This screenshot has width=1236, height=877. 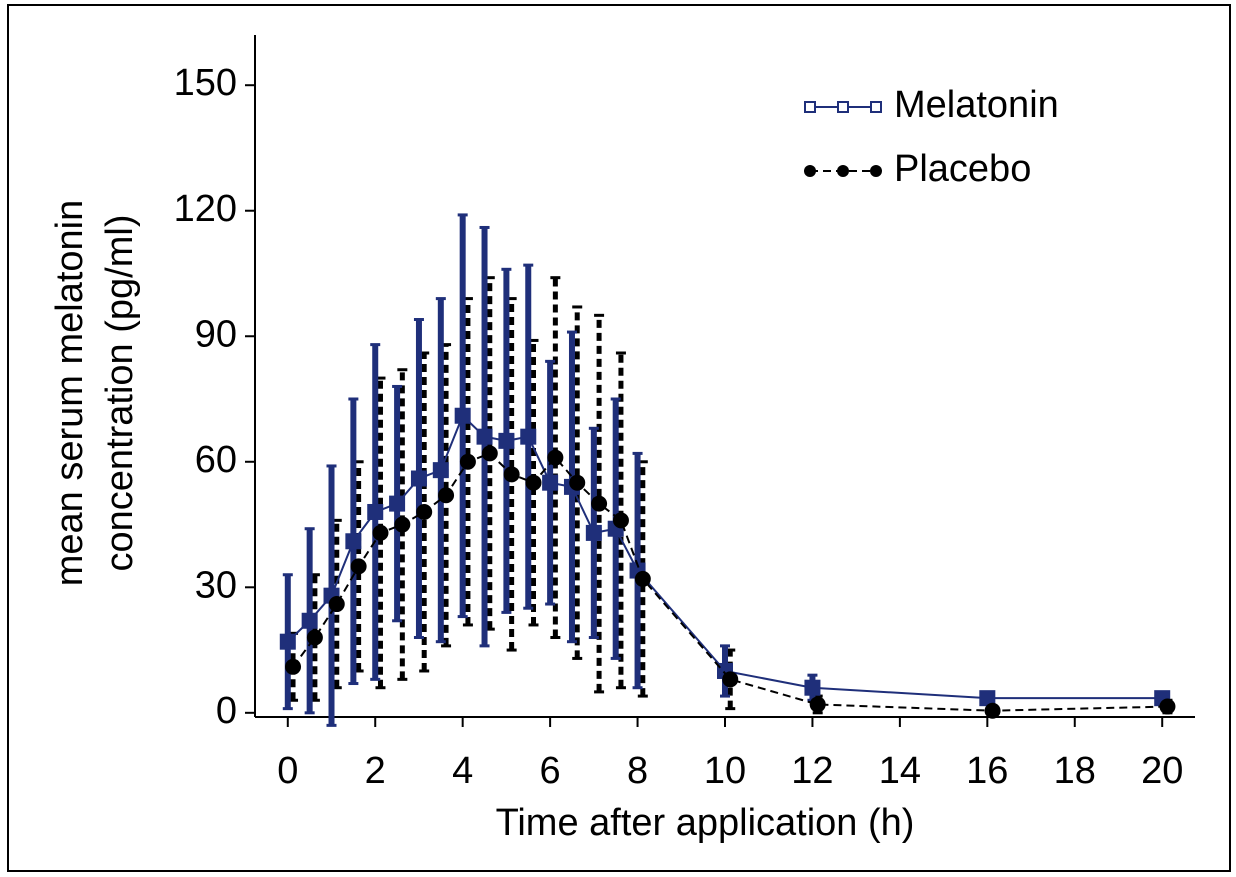 I want to click on x-tick-label: 0, so click(x=287, y=771).